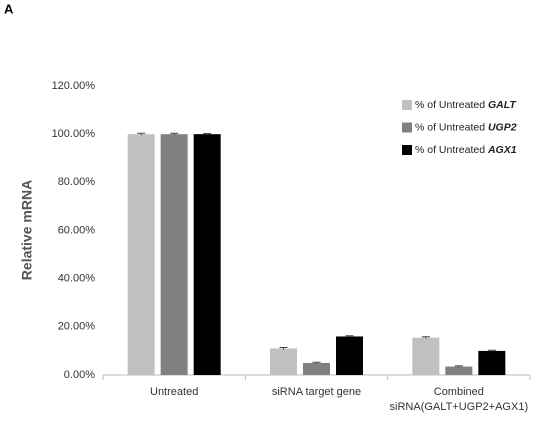  What do you see at coordinates (77, 327) in the screenshot?
I see `y-tick-label: 20.00%` at bounding box center [77, 327].